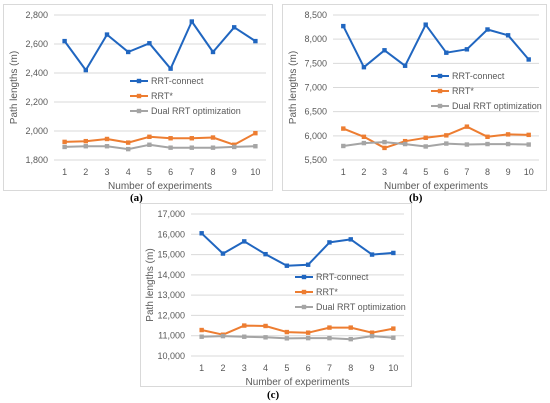 This screenshot has height=403, width=550. I want to click on x-axis-title: Number of experiments, so click(160, 186).